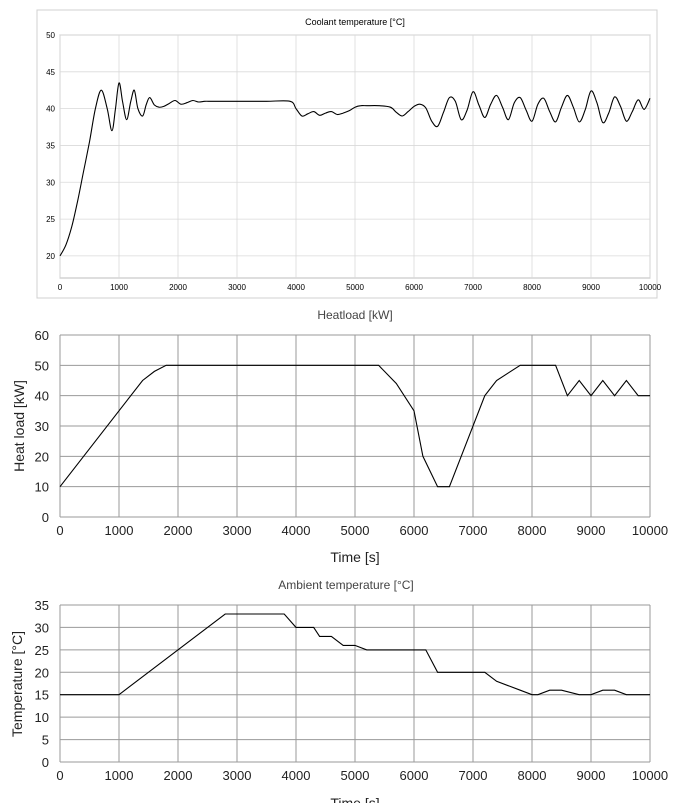  I want to click on chart3-x-tick-label: 3000, so click(237, 775).